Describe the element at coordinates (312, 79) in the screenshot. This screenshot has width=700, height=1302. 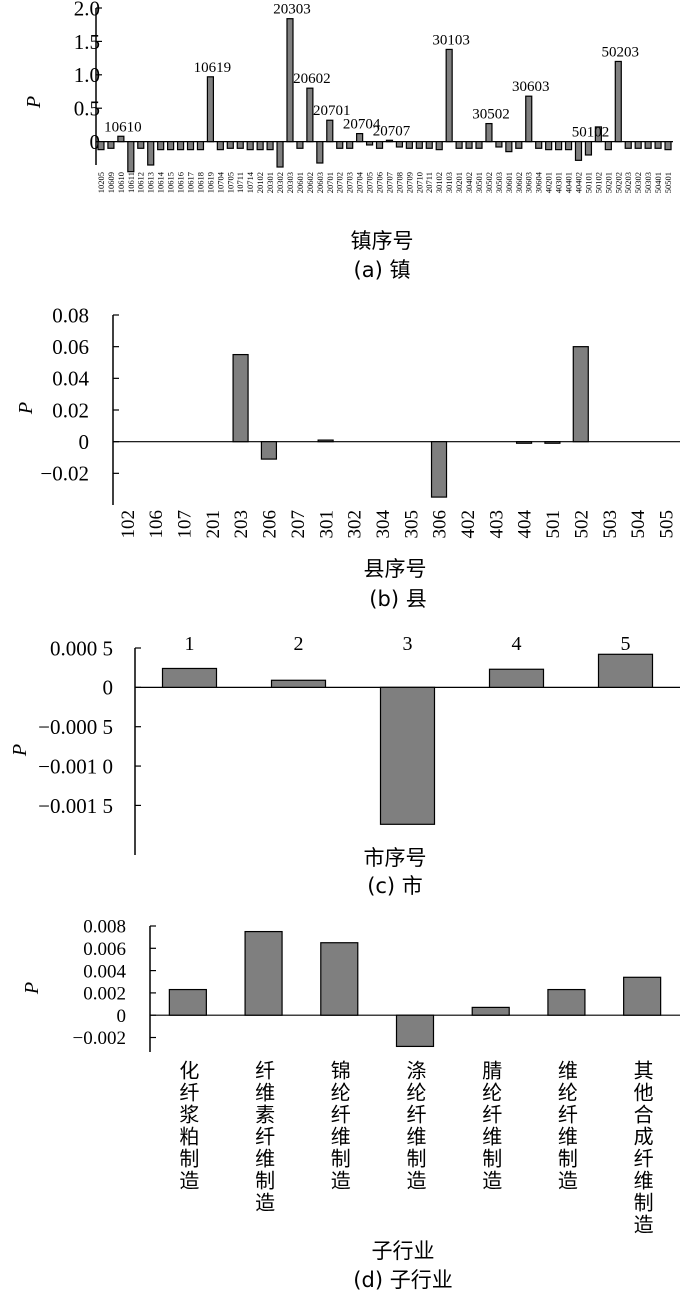
I see `bar-annotation: 20602` at that location.